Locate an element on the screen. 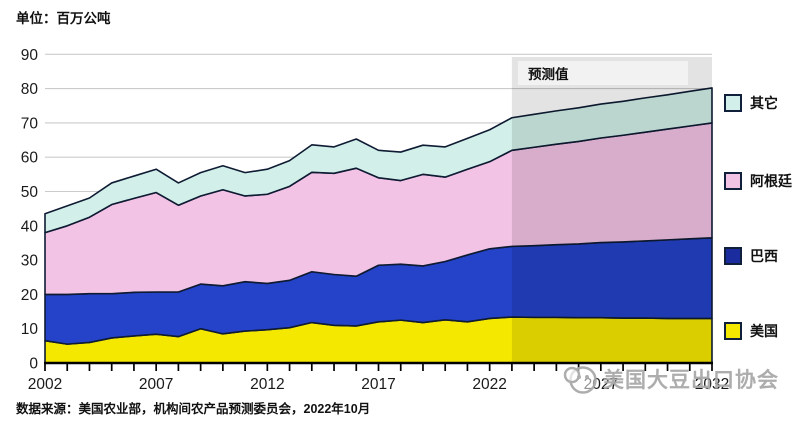  legend-item-others: 其它 is located at coordinates (751, 103).